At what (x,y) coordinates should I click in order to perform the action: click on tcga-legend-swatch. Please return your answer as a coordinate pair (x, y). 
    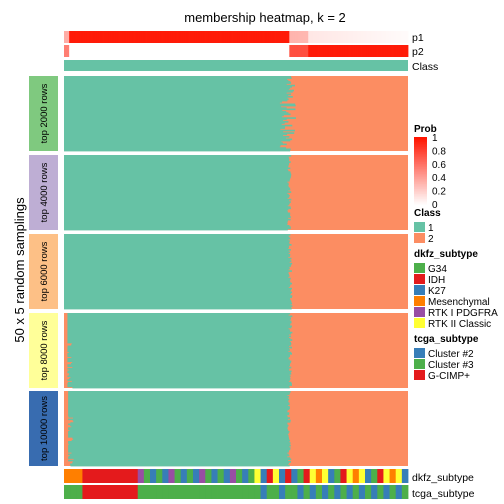
    Looking at the image, I should click on (419, 375).